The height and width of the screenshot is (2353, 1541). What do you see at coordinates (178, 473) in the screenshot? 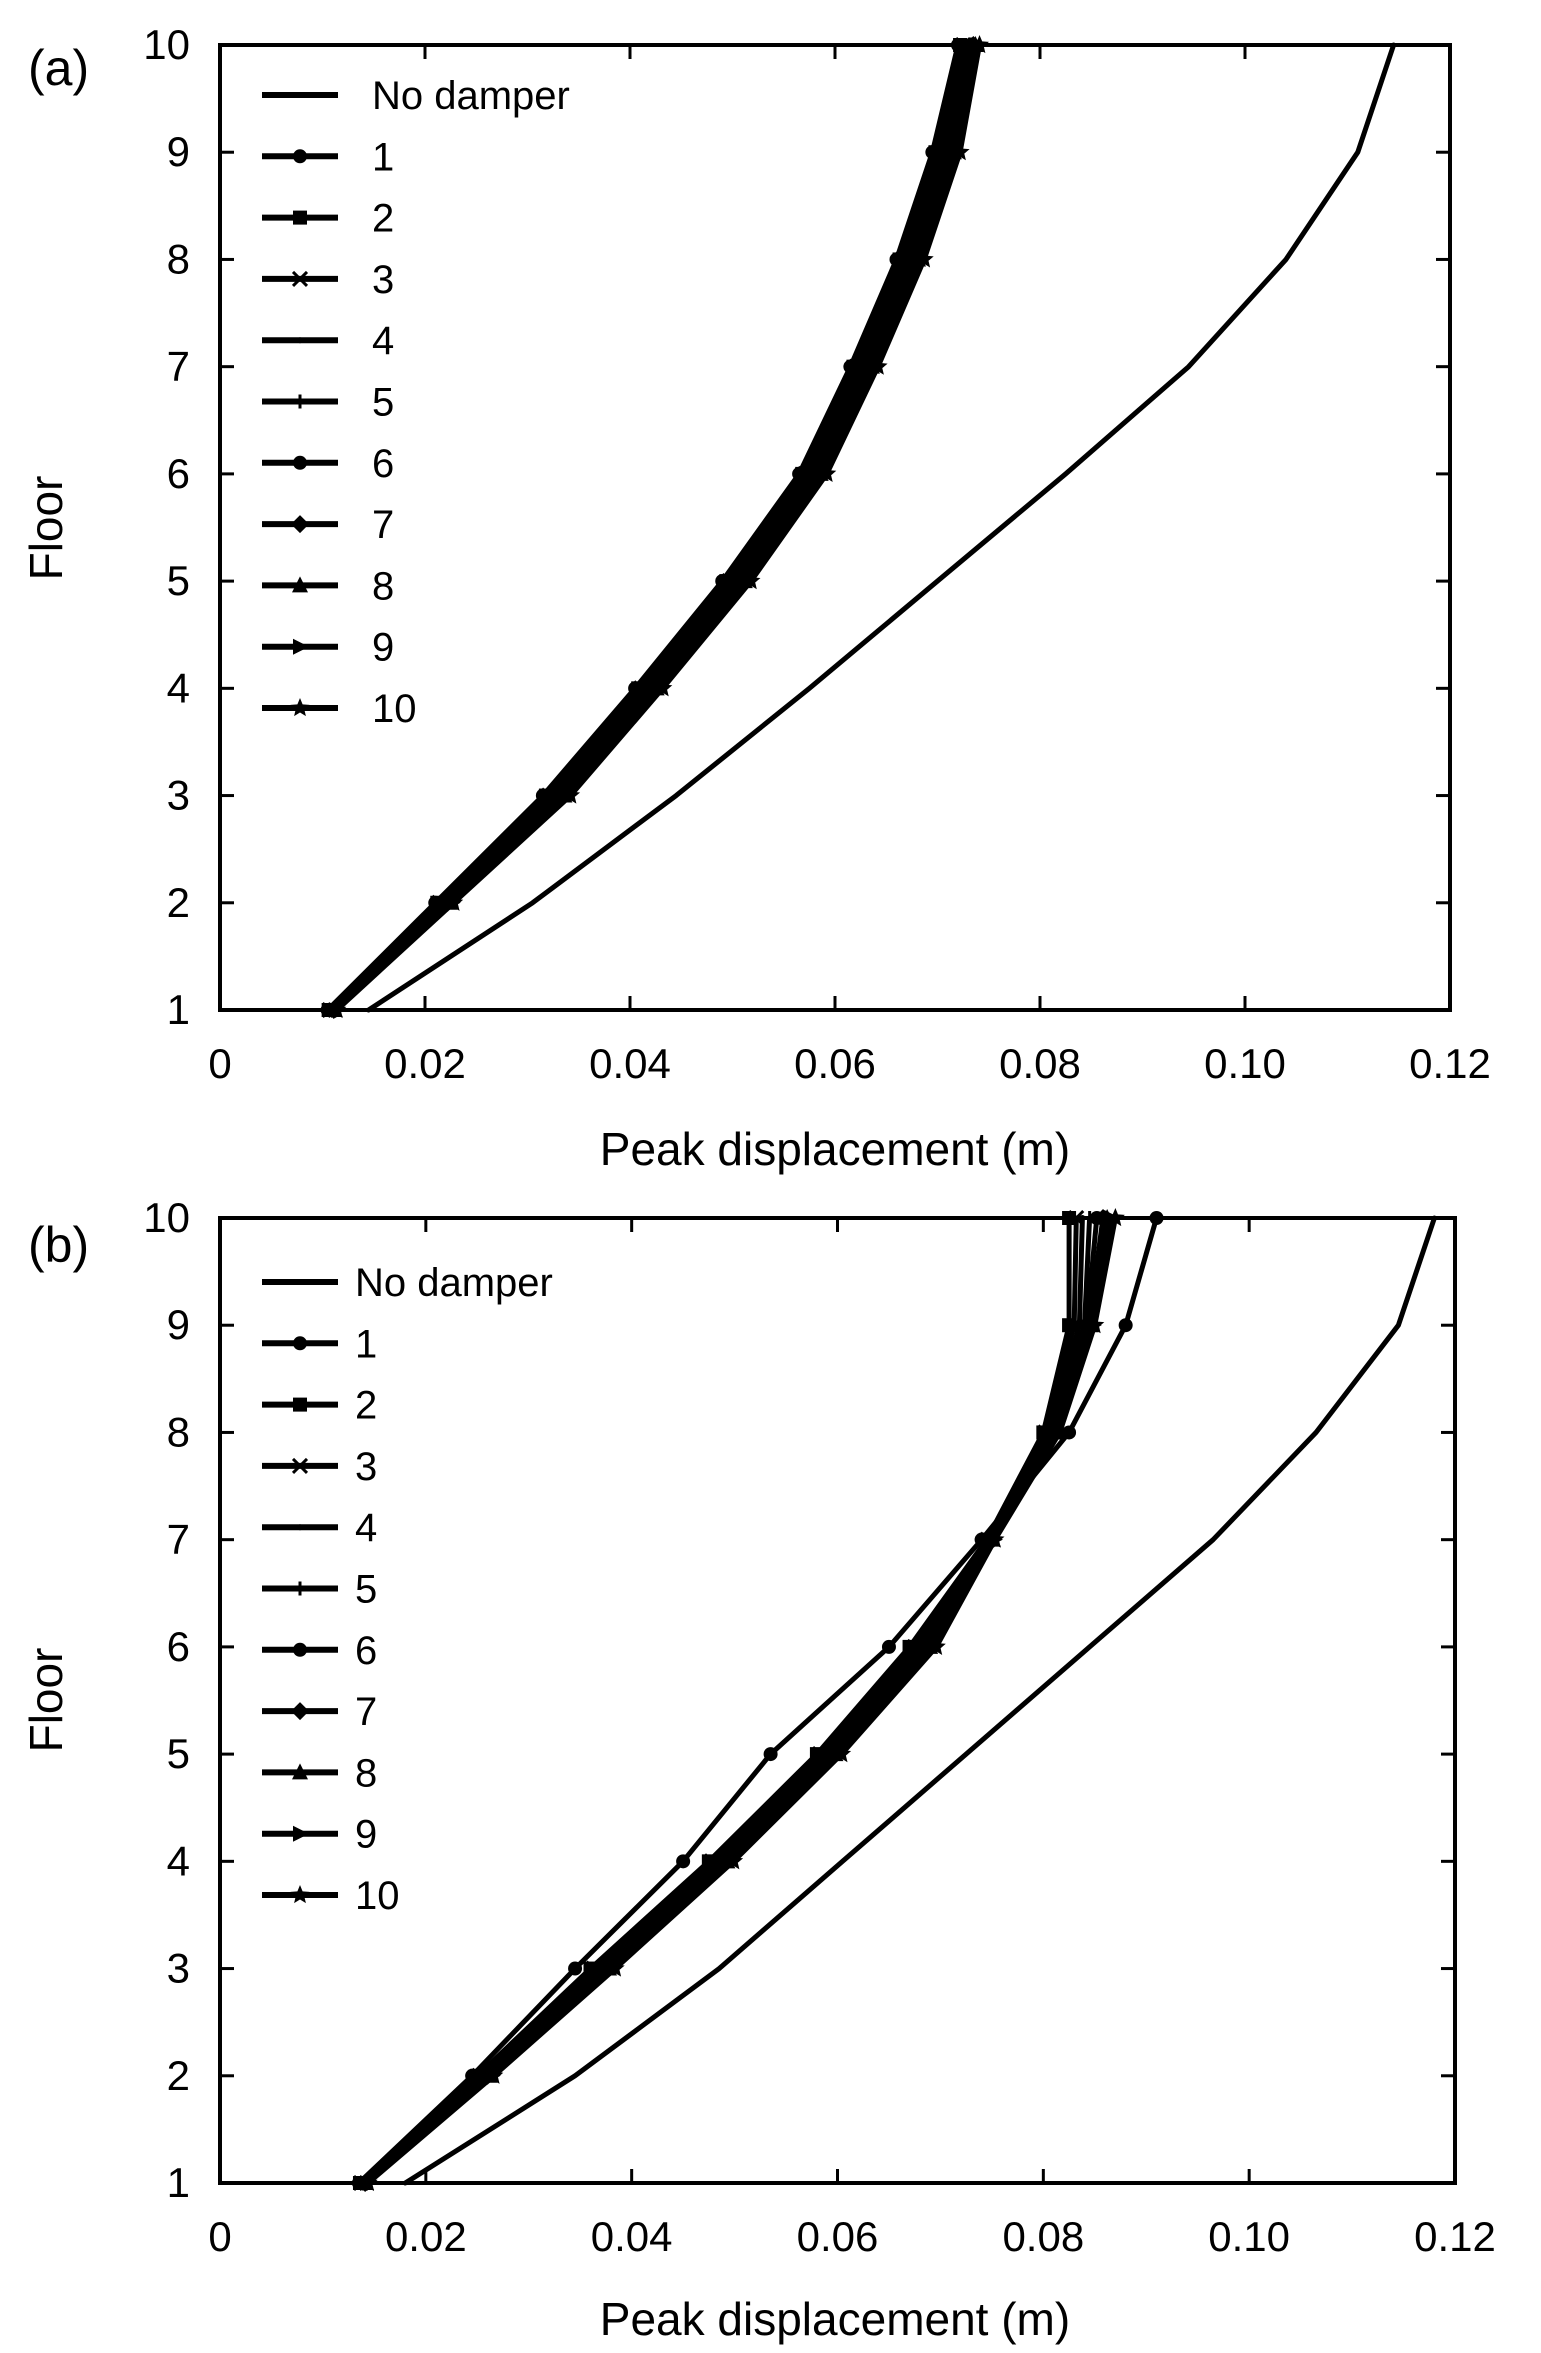
I see `y-tick-label: 6` at bounding box center [178, 473].